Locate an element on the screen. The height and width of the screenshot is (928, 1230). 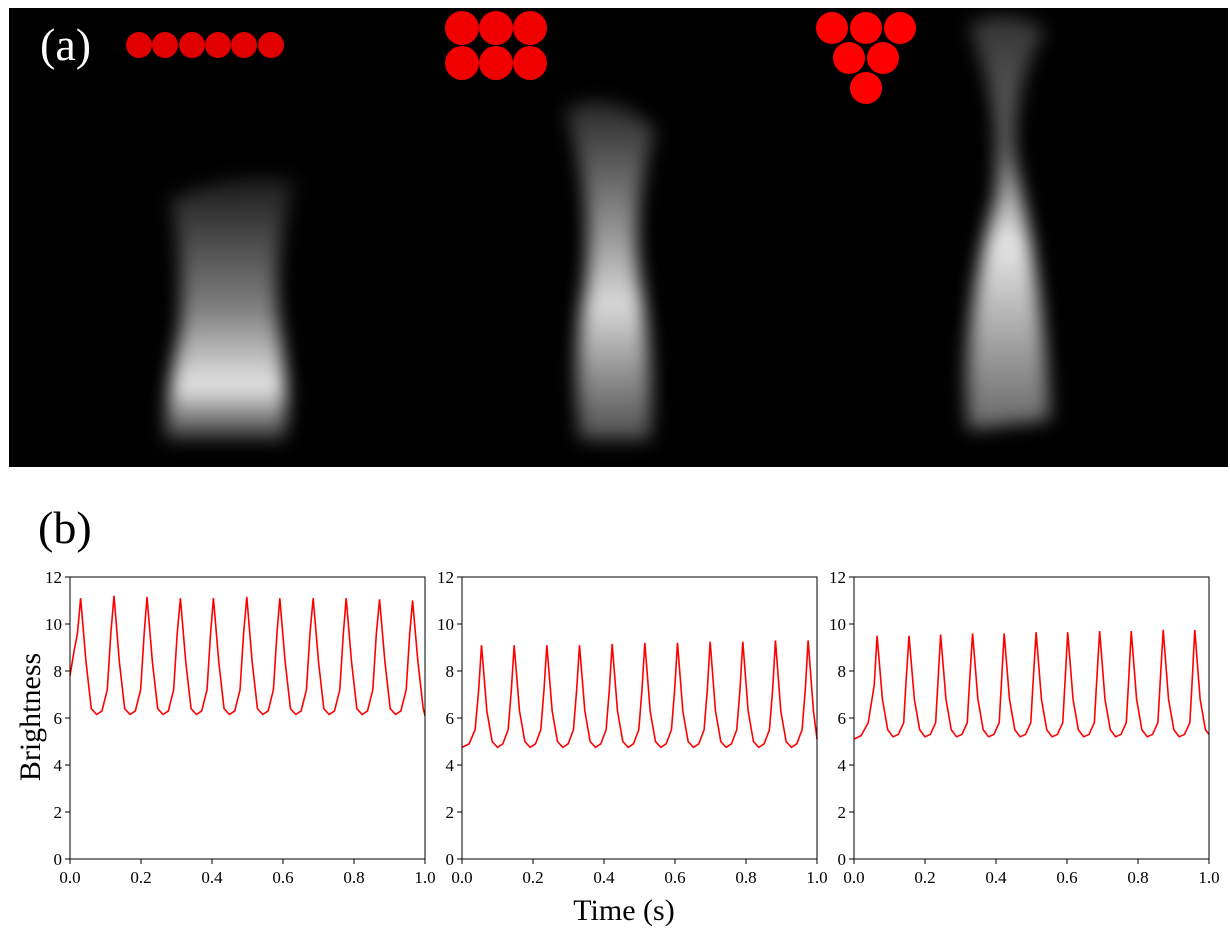
y-axis-label: Brightness is located at coordinates (30, 717).